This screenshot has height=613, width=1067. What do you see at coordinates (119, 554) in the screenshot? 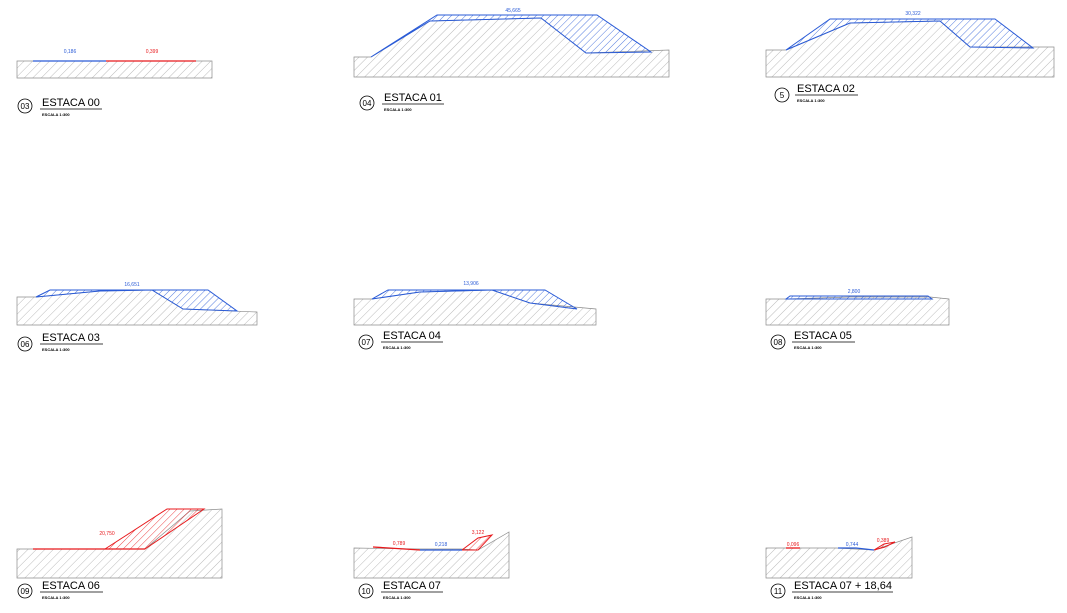
I see `section-estaca-06: 20,750 09 ESTACA 06 ESCALA 1:300` at bounding box center [119, 554].